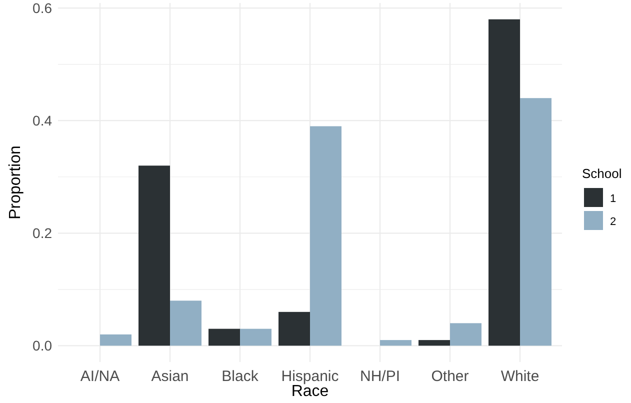 This screenshot has width=631, height=403. I want to click on legend-title: School, so click(602, 173).